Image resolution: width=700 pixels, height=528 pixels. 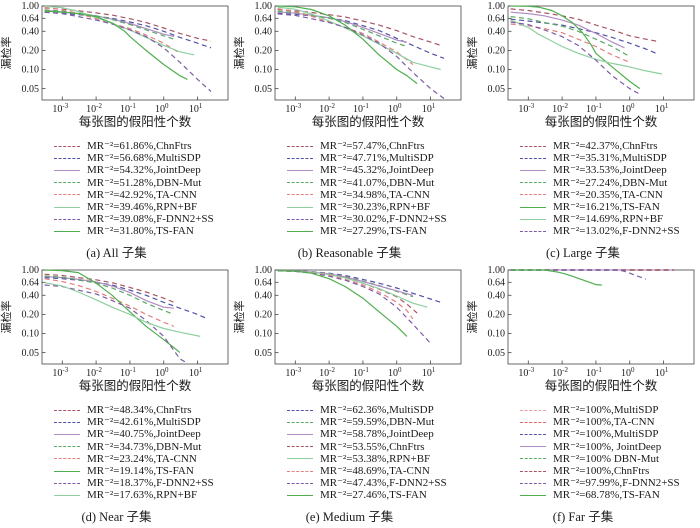 I want to click on legend-row-JointDeep: MR⁻²=33.53%,JointDeep, so click(x=610, y=170).